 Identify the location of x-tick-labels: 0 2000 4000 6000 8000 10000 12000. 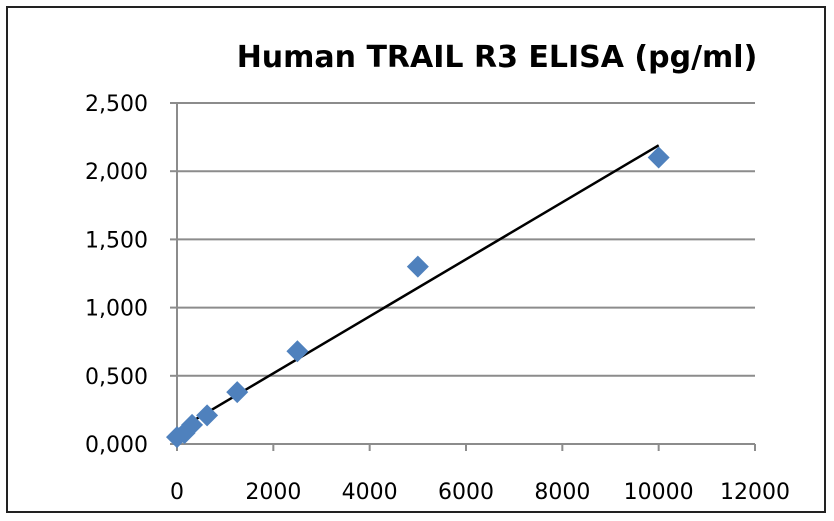
(480, 492).